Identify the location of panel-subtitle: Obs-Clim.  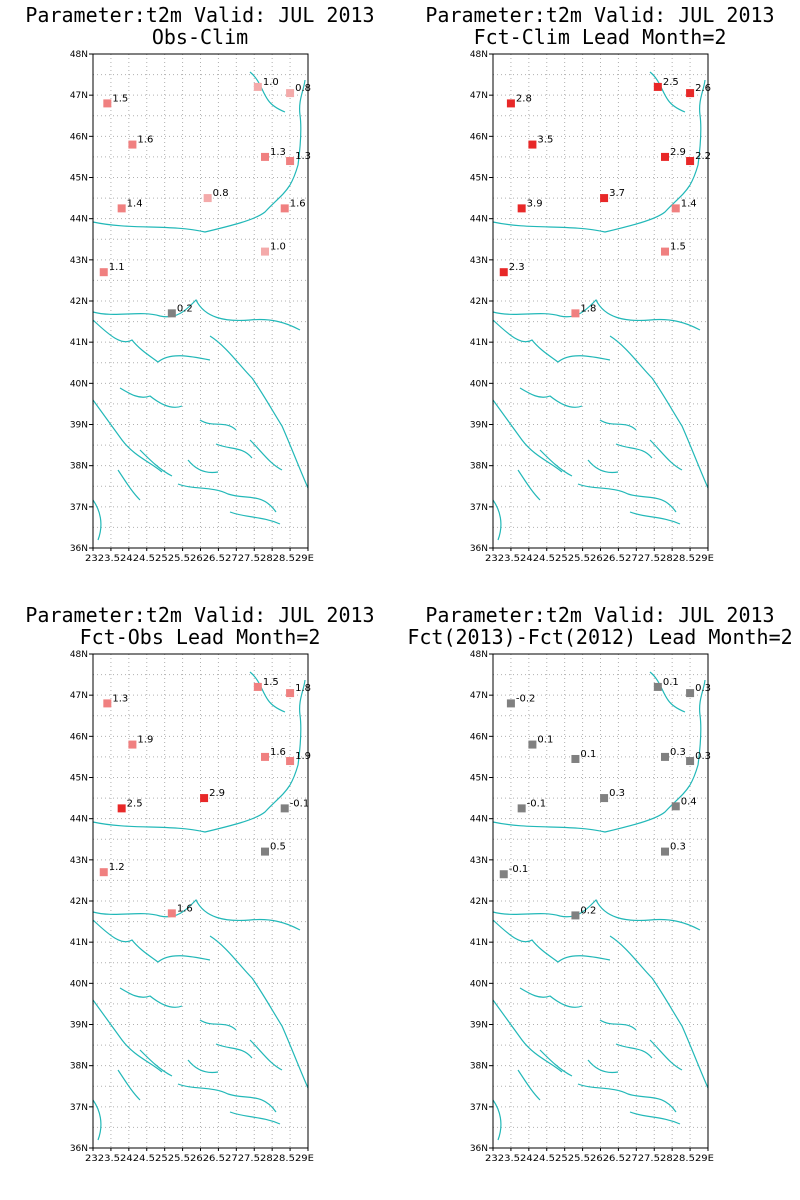
(200, 37).